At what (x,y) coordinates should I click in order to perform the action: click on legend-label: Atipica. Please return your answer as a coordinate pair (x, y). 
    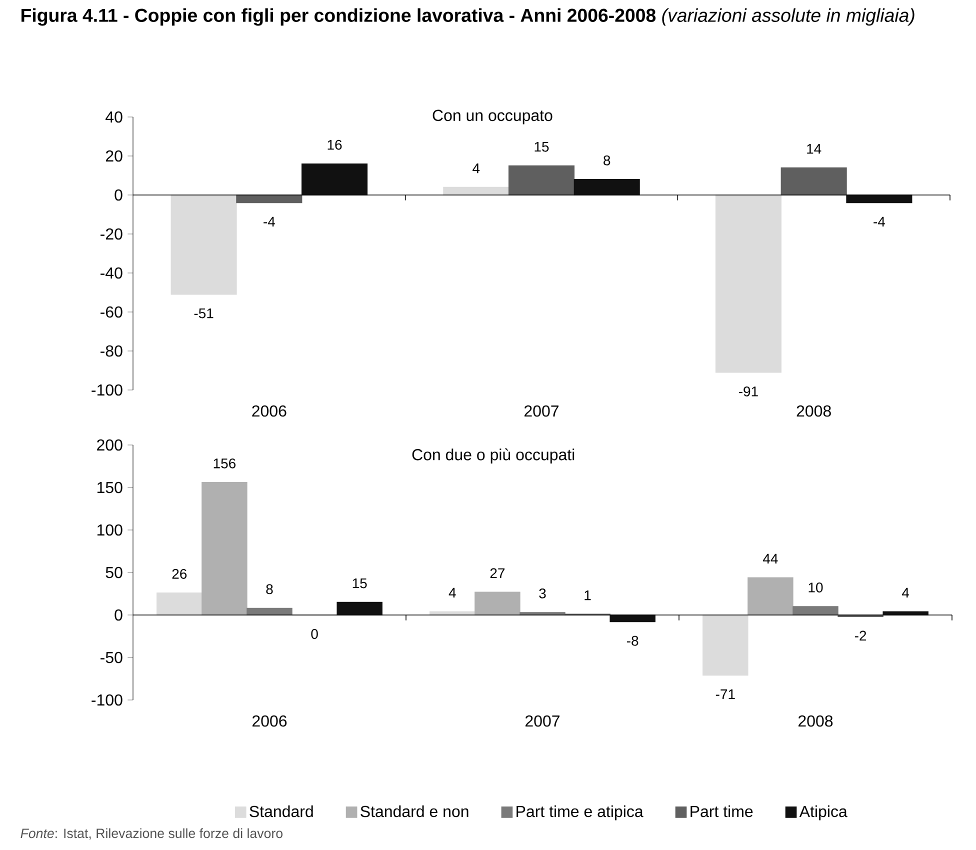
    Looking at the image, I should click on (823, 812).